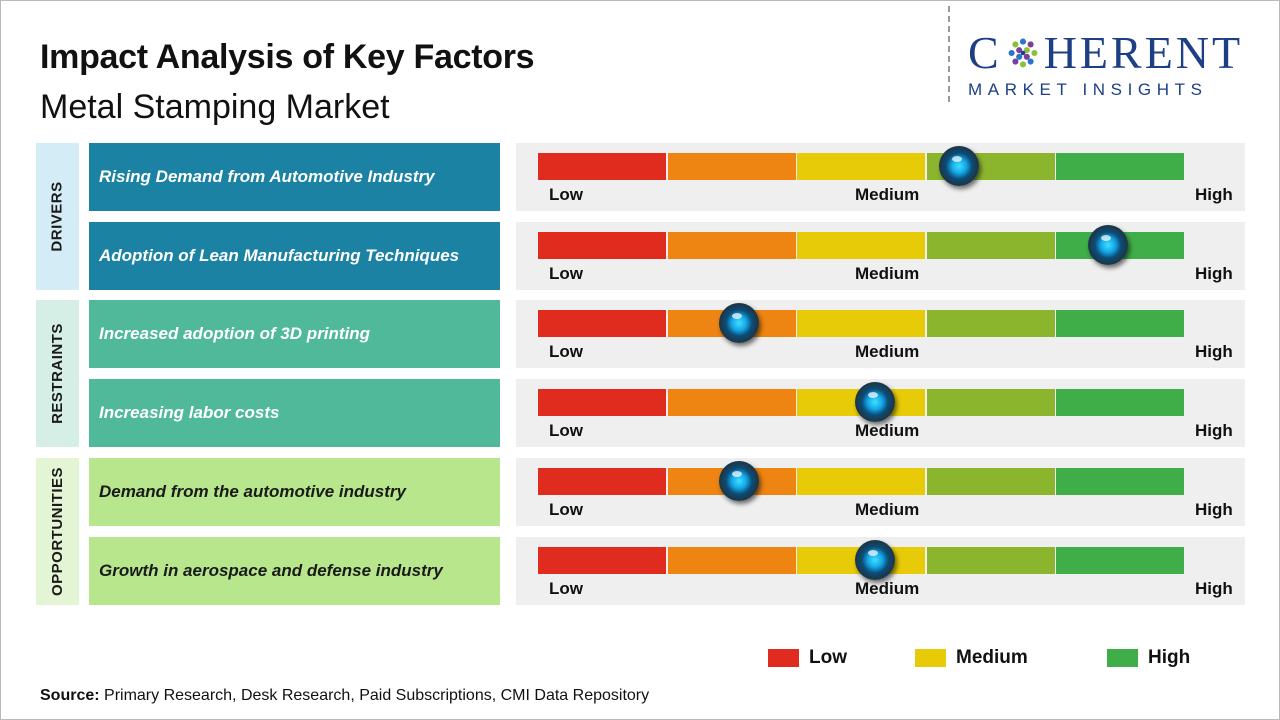 The width and height of the screenshot is (1280, 720). Describe the element at coordinates (235, 333) in the screenshot. I see `factor-label: Increased adoption of 3D printing` at that location.